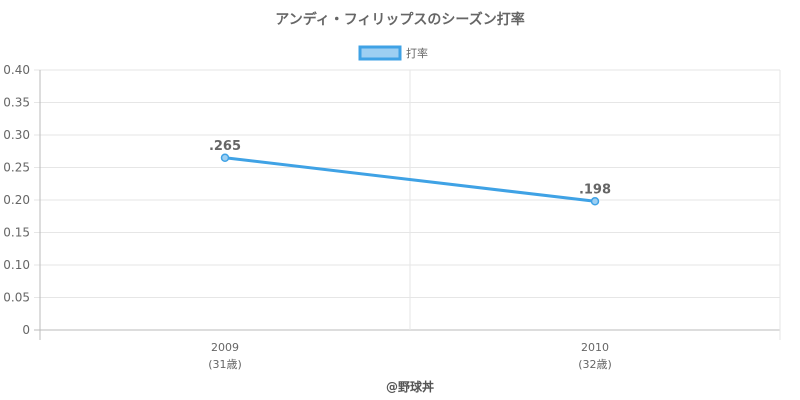 Image resolution: width=800 pixels, height=400 pixels. I want to click on x-tick-sublabel: (31歳), so click(225, 364).